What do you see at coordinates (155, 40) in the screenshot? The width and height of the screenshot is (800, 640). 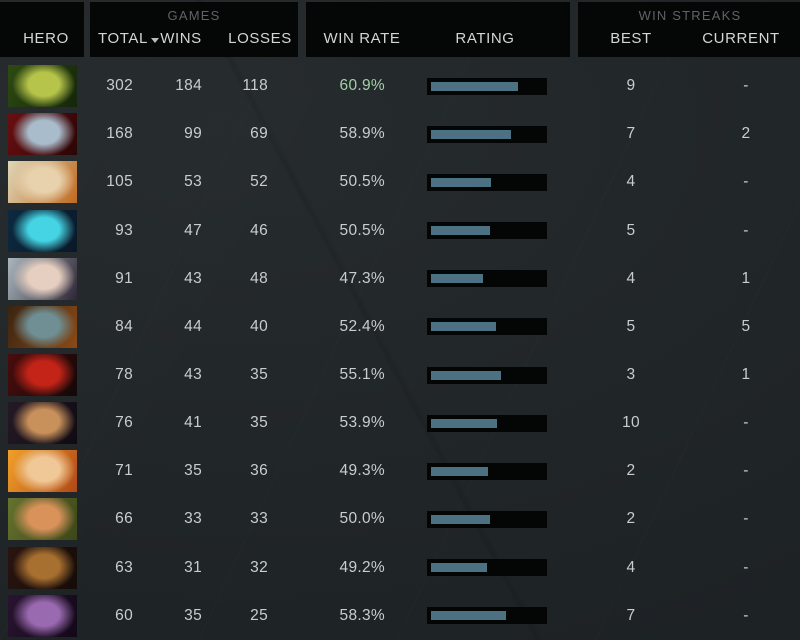 I see `chevron-down-icon` at bounding box center [155, 40].